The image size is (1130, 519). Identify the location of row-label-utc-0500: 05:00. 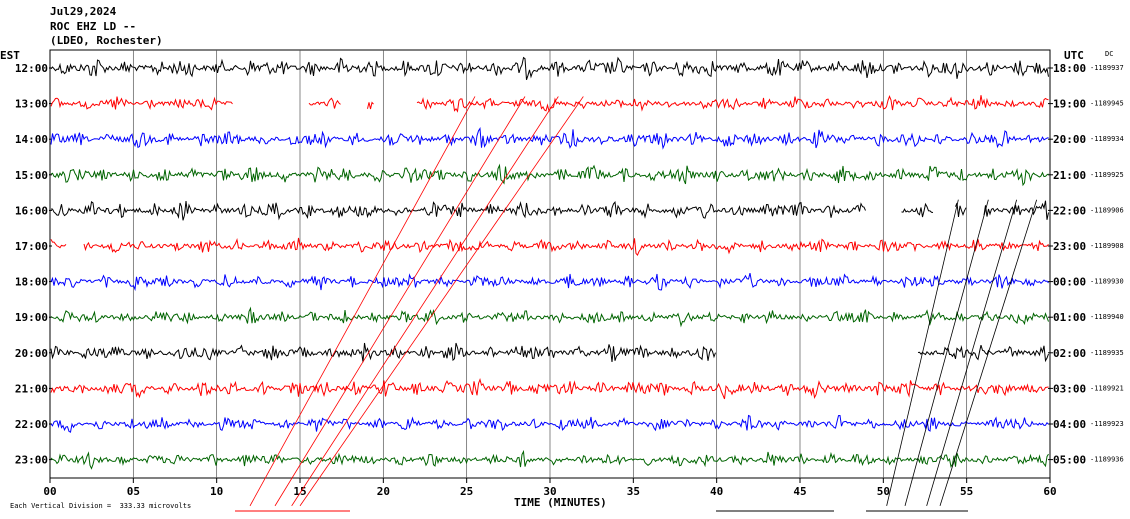
(1069, 460).